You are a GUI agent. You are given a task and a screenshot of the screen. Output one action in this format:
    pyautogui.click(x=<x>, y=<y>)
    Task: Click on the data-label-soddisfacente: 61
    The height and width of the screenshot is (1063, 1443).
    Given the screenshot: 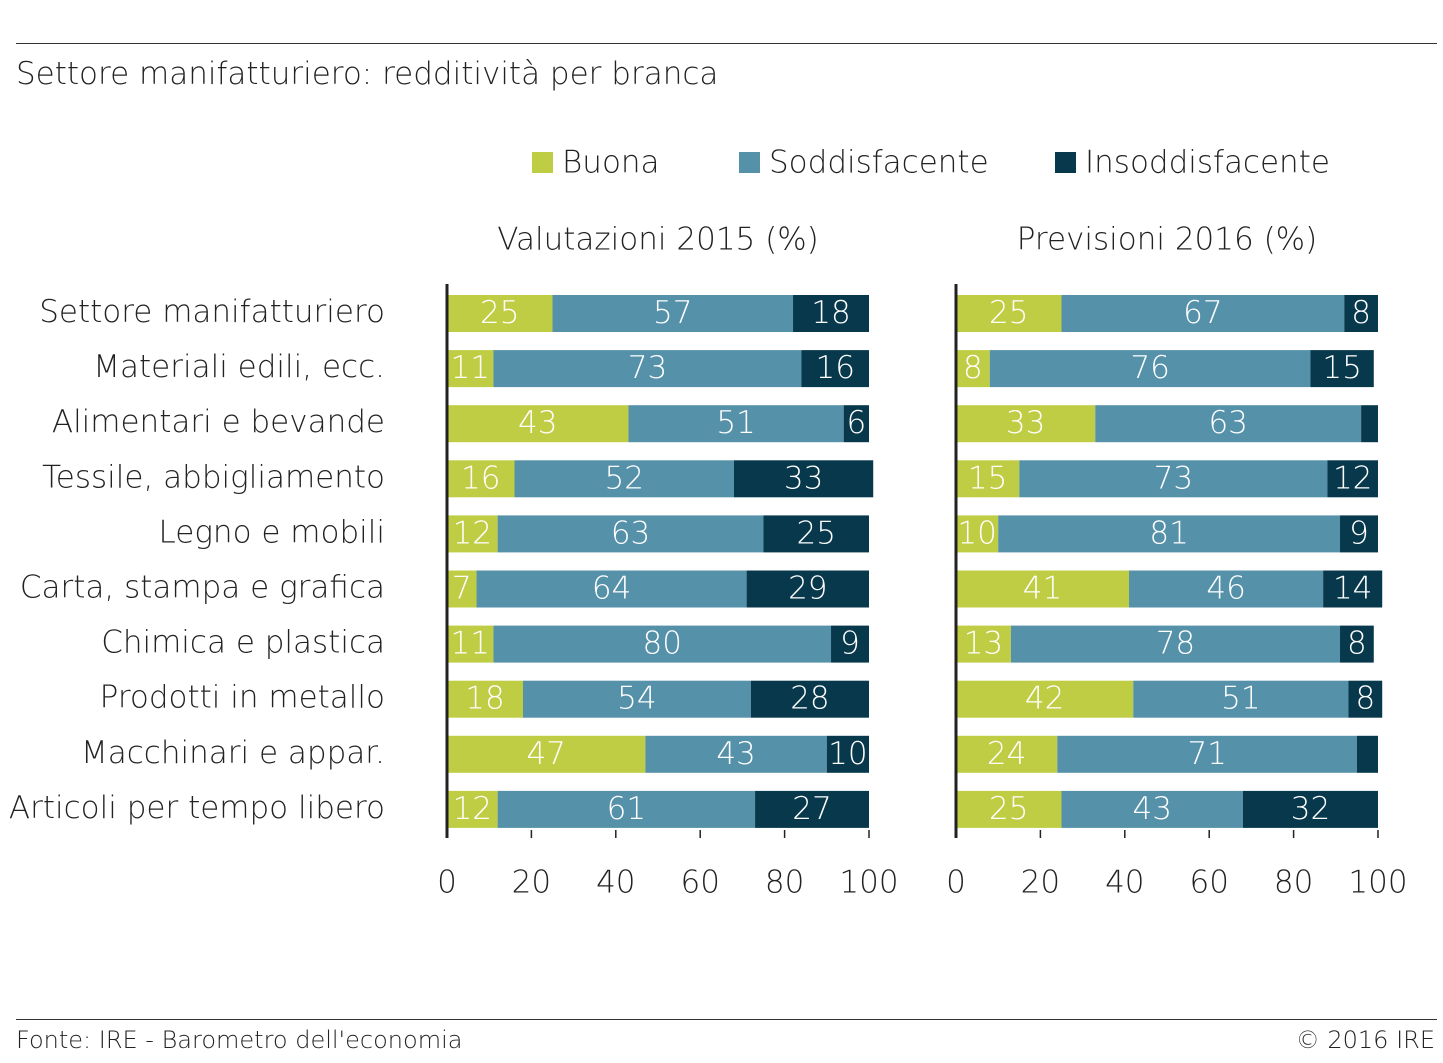 What is the action you would take?
    pyautogui.click(x=626, y=809)
    